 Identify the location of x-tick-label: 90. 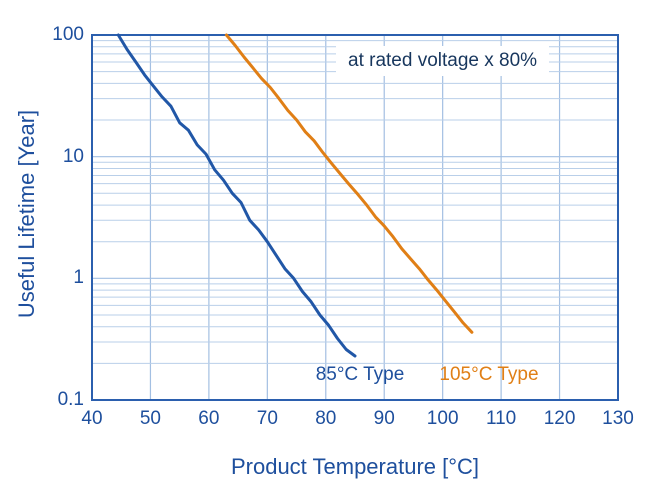
(384, 418).